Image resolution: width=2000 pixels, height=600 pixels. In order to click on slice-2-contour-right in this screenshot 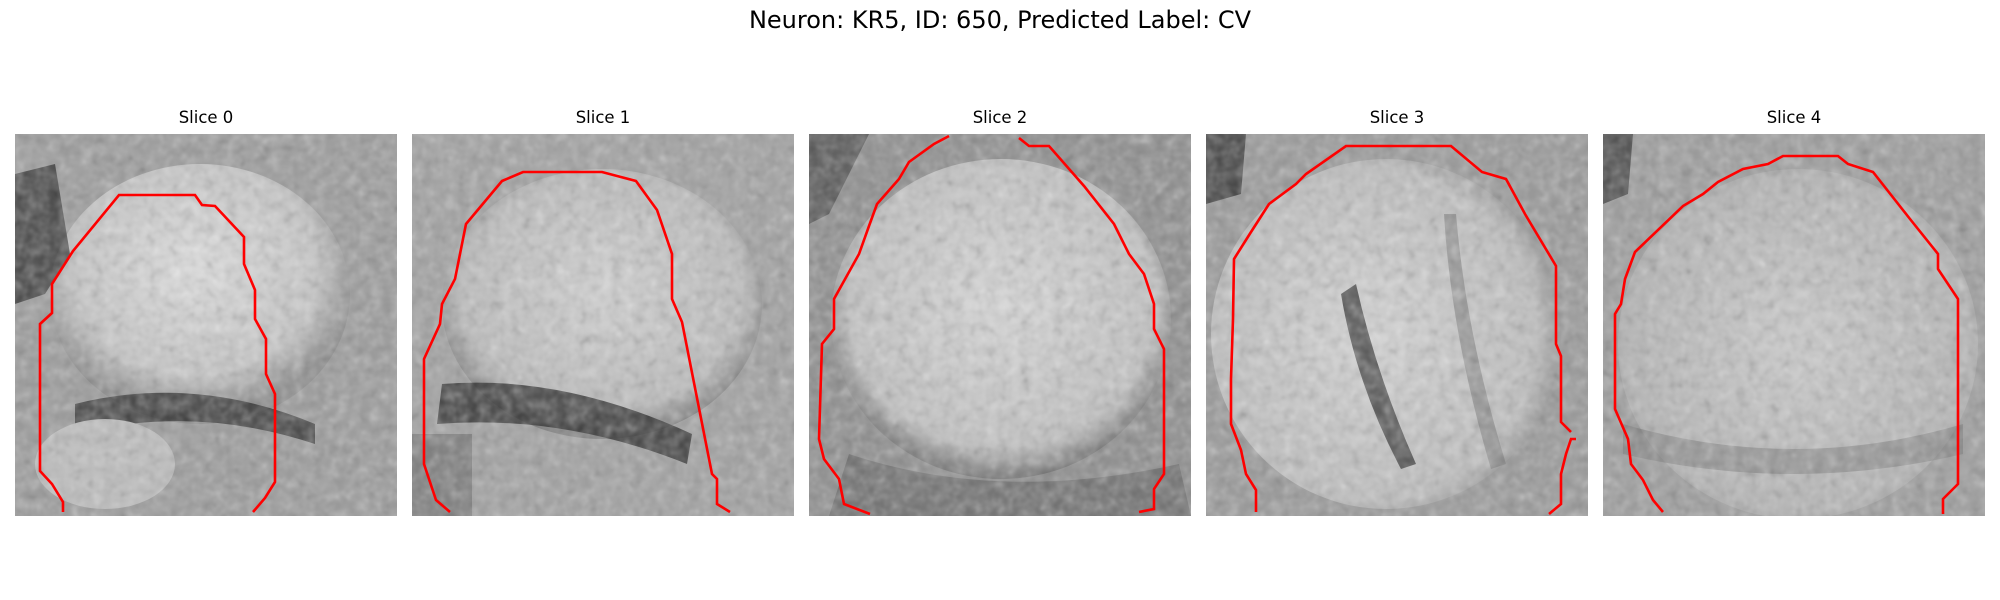, I will do `click(1092, 325)`.